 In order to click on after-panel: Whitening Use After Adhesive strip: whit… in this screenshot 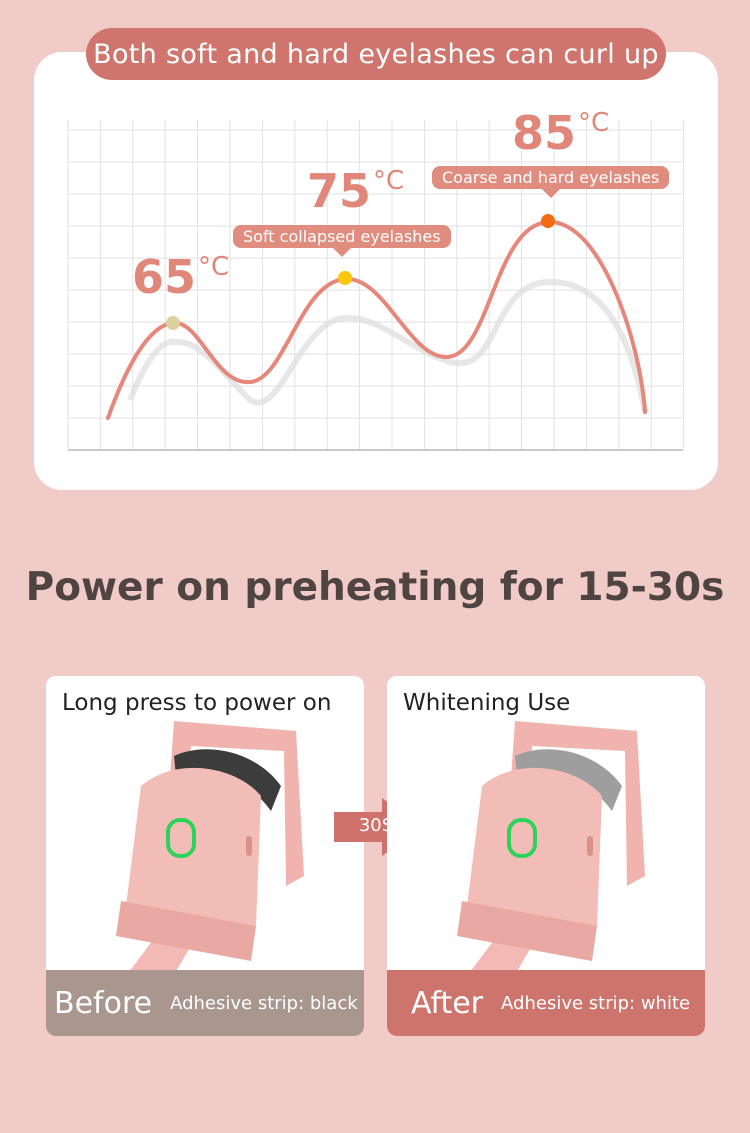, I will do `click(546, 856)`.